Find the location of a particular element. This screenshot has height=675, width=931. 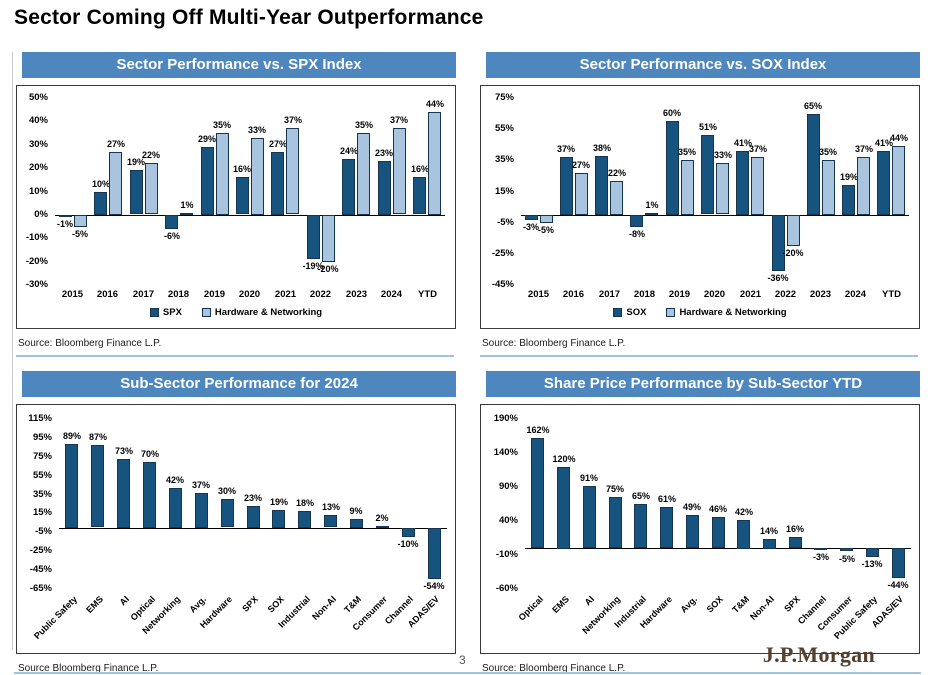

value-label: 87% is located at coordinates (97, 437).